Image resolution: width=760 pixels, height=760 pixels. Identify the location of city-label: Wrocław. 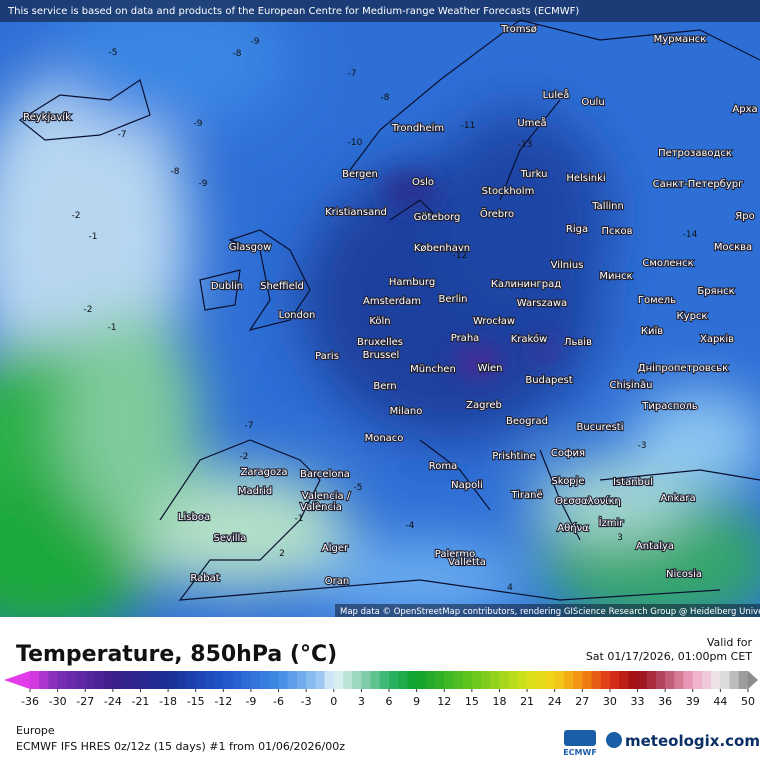
(494, 321).